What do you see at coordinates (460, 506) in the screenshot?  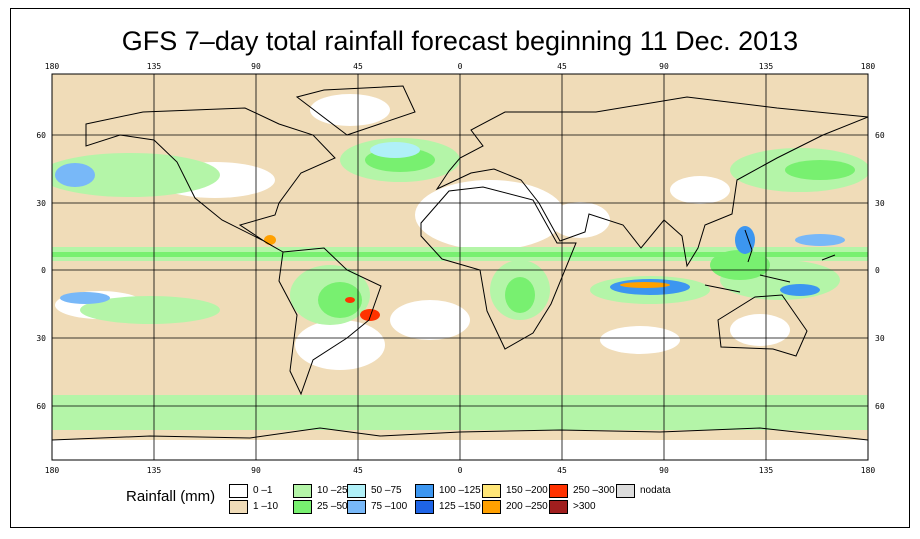 I see `legend-label: 125 –150` at bounding box center [460, 506].